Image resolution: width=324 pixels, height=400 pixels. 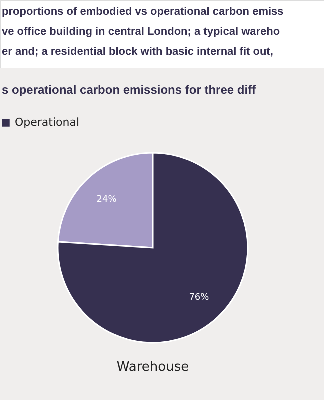 I want to click on data-label: 76%, so click(x=199, y=298).